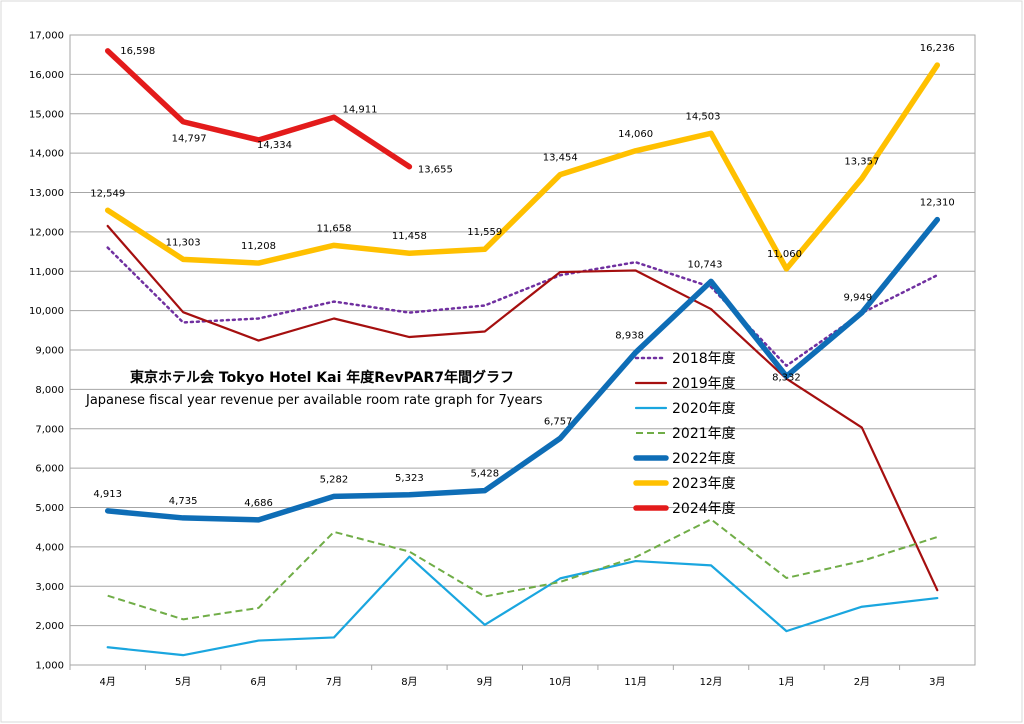 The image size is (1024, 724). I want to click on y-tick-label: 15,000, so click(46, 114).